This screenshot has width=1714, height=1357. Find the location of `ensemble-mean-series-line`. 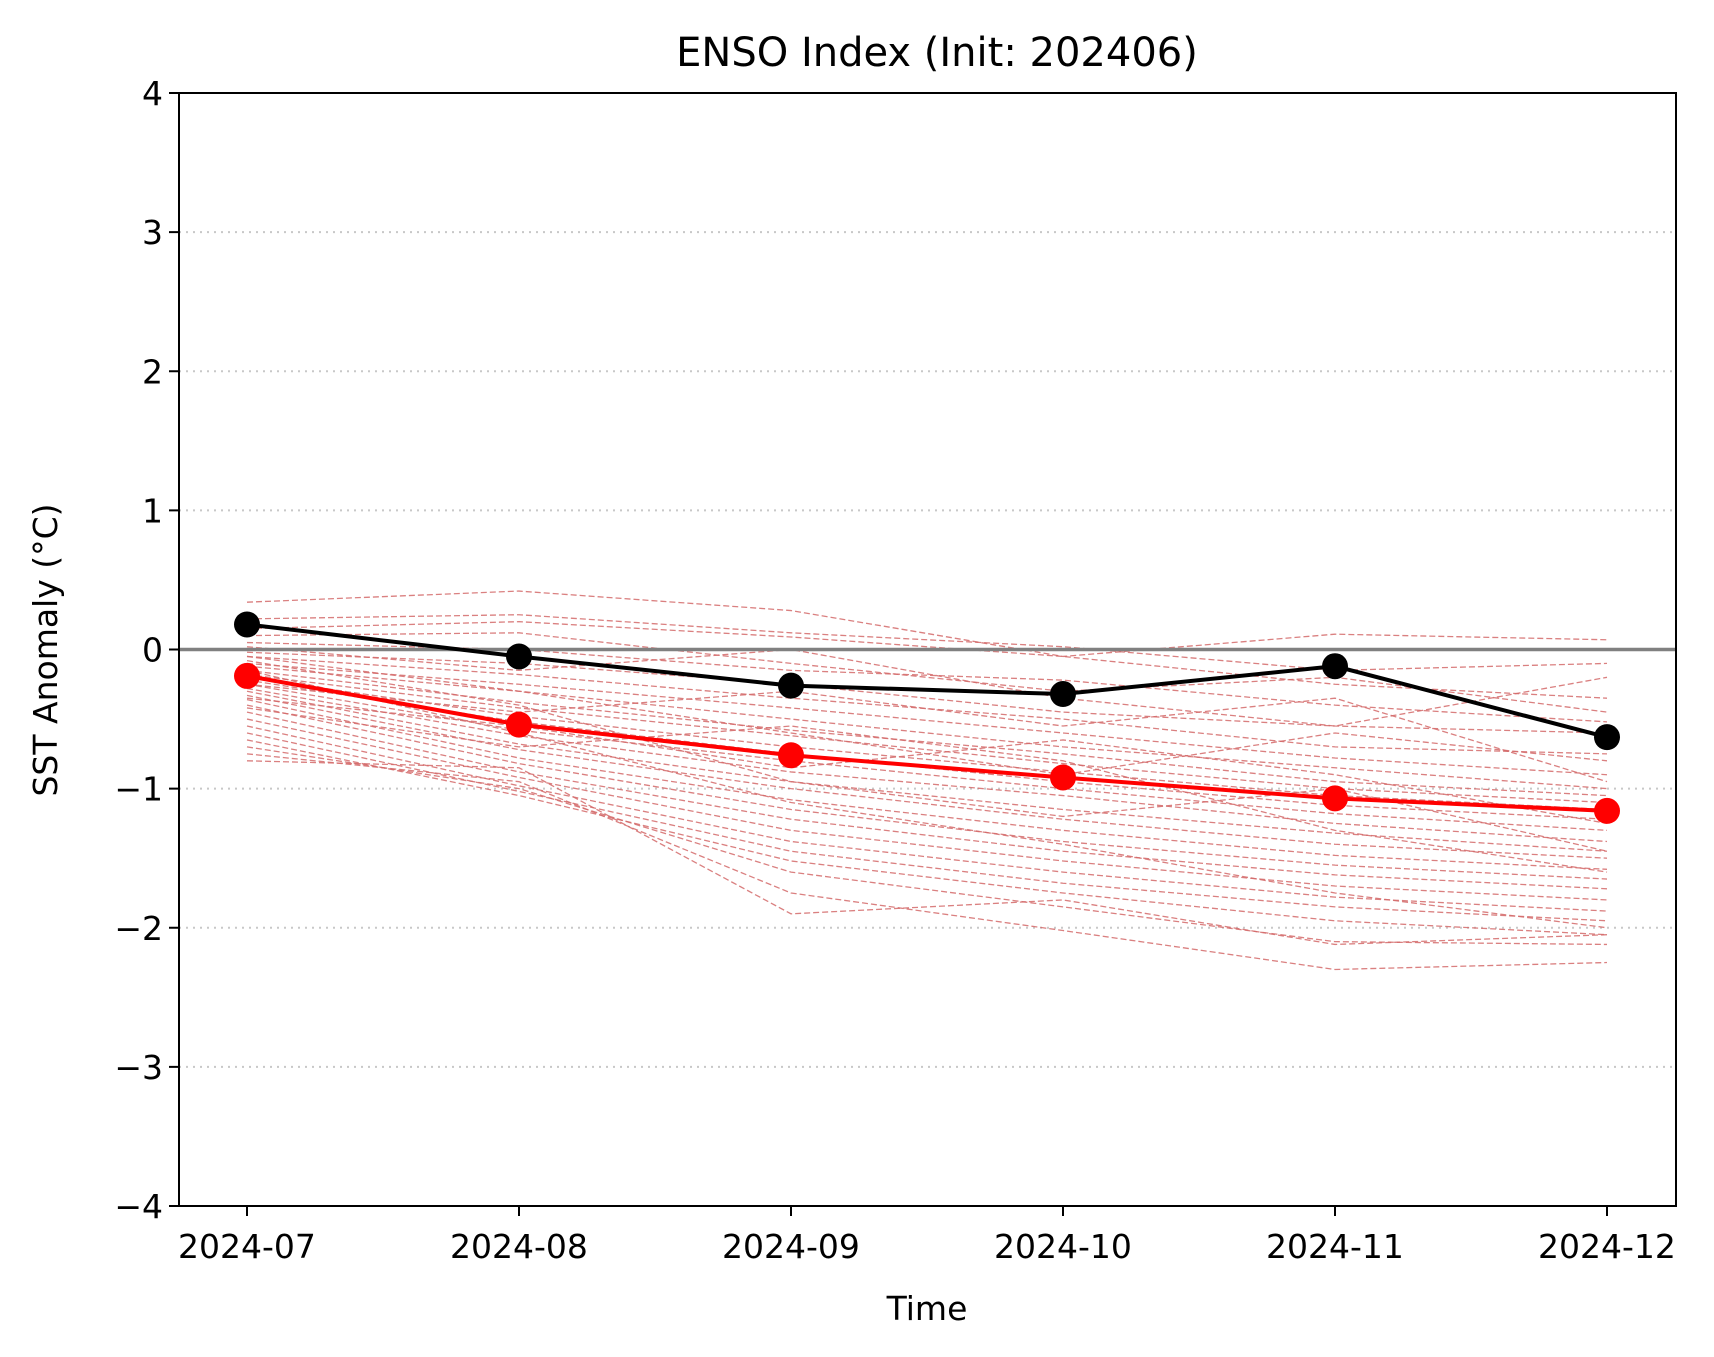

ensemble-mean-series-line is located at coordinates (927, 743).